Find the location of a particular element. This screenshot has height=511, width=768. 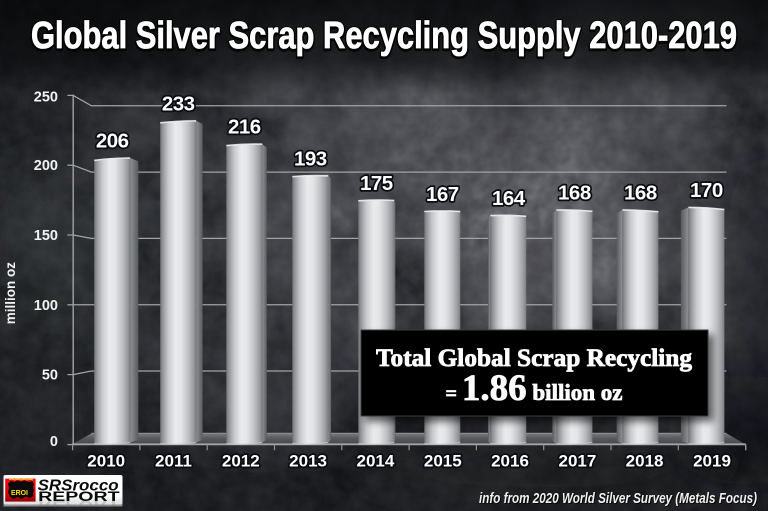

svg-text: 2014 is located at coordinates (375, 461).